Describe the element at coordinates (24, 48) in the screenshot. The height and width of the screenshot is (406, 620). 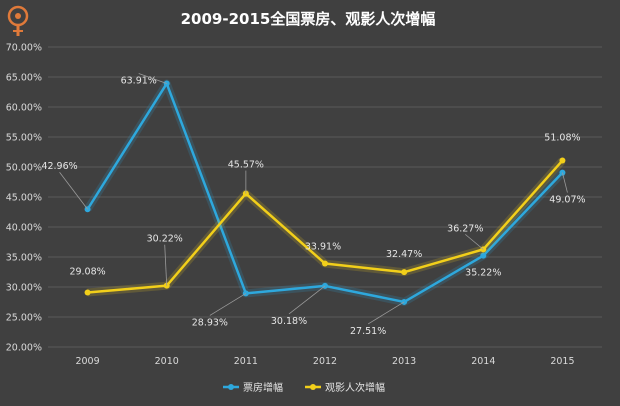
I see `y-tick-label: 70.00%` at that location.